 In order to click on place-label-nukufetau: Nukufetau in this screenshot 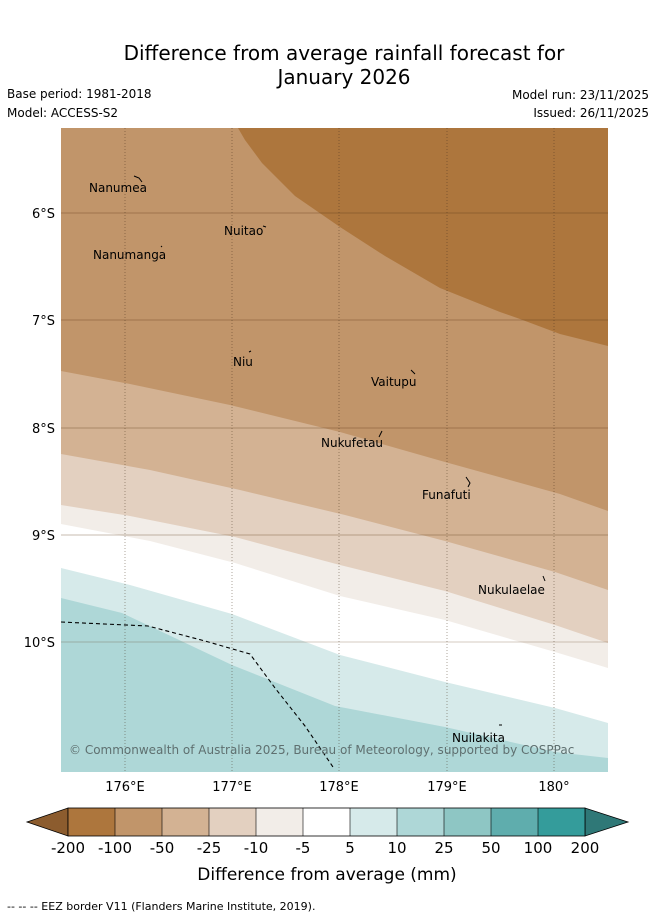, I will do `click(352, 443)`.